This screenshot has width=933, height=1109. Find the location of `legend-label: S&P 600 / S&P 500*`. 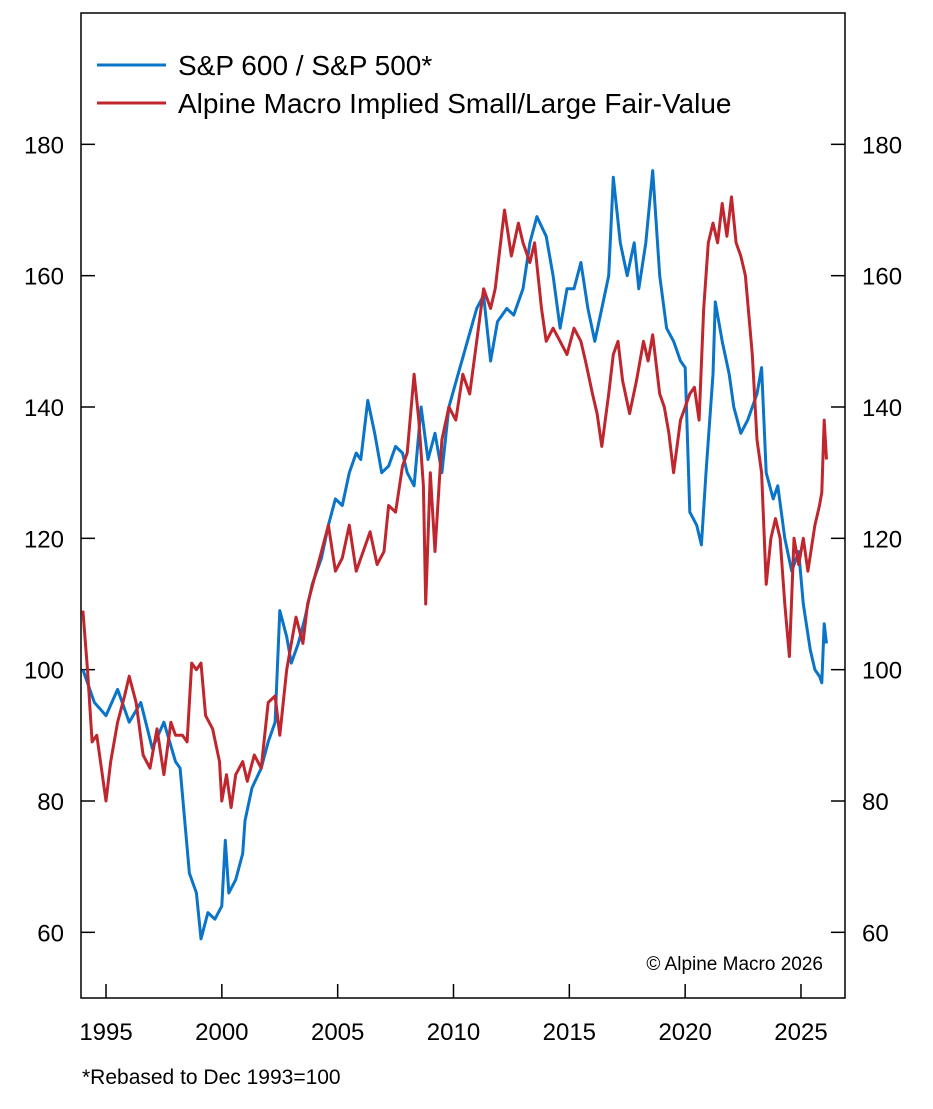

legend-label: S&P 600 / S&P 500* is located at coordinates (305, 65).